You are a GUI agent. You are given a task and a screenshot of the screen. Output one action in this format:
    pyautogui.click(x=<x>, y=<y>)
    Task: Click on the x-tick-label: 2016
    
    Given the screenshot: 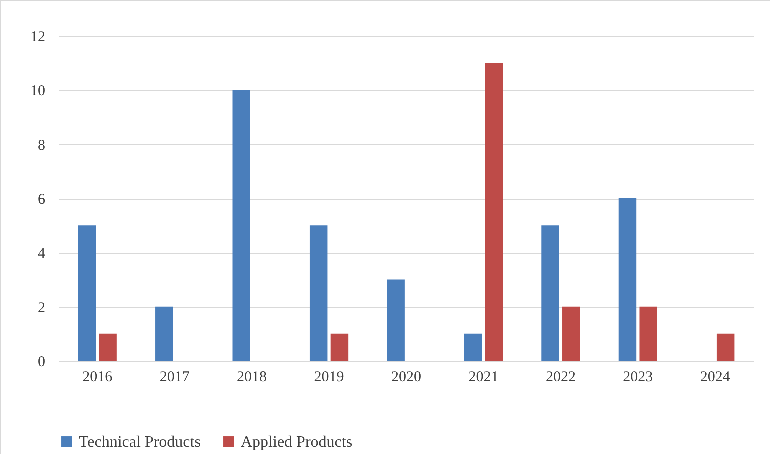 What is the action you would take?
    pyautogui.click(x=98, y=378)
    